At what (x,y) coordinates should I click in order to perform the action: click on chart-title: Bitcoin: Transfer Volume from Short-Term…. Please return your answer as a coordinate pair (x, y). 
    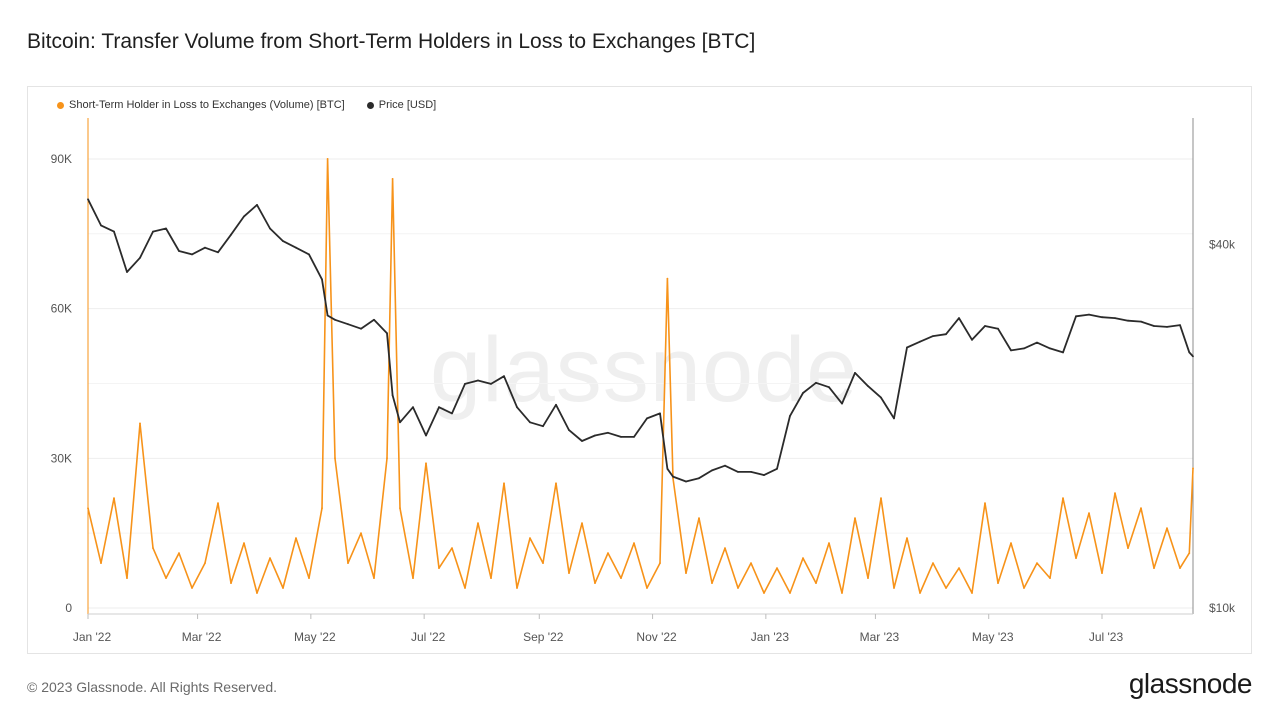
    Looking at the image, I should click on (391, 41).